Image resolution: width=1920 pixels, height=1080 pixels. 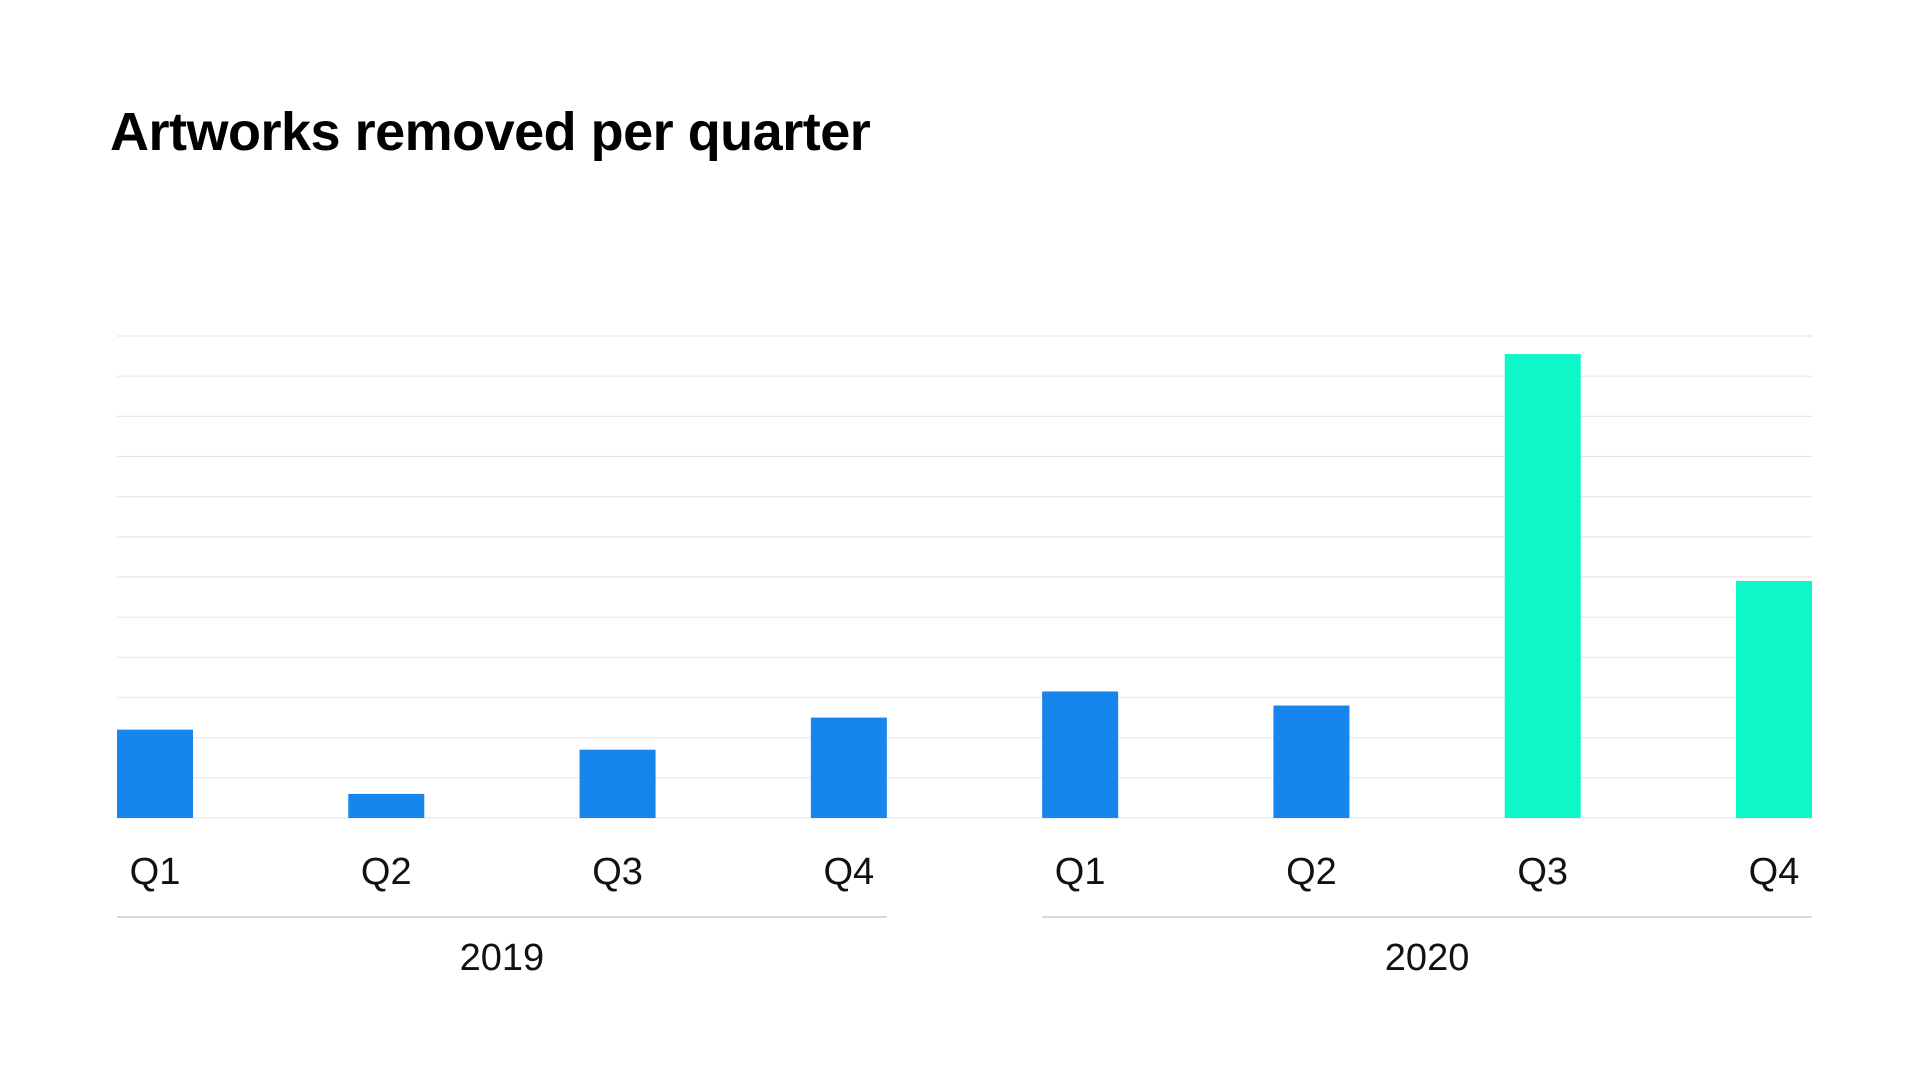 I want to click on year-groups: 2019 2020, so click(x=964, y=947).